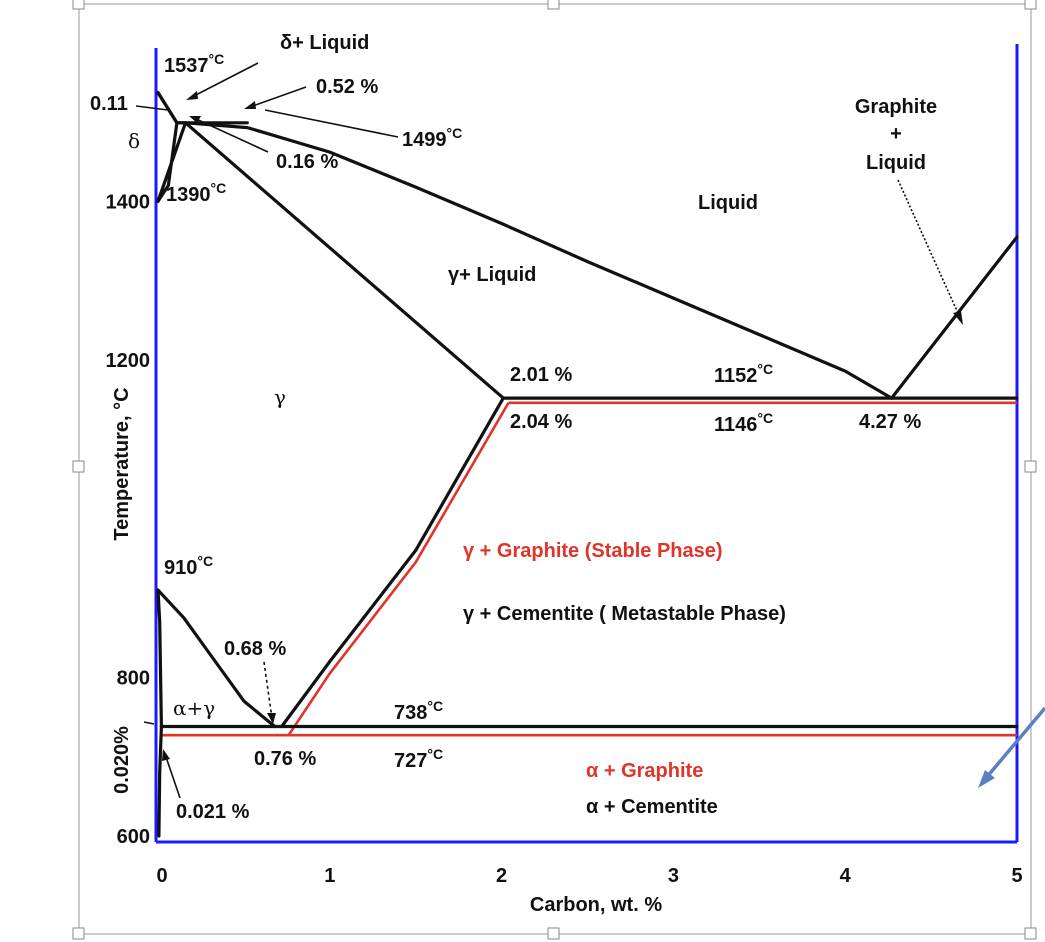  Describe the element at coordinates (78, 466) in the screenshot. I see `resize-handle-middle-left` at that location.